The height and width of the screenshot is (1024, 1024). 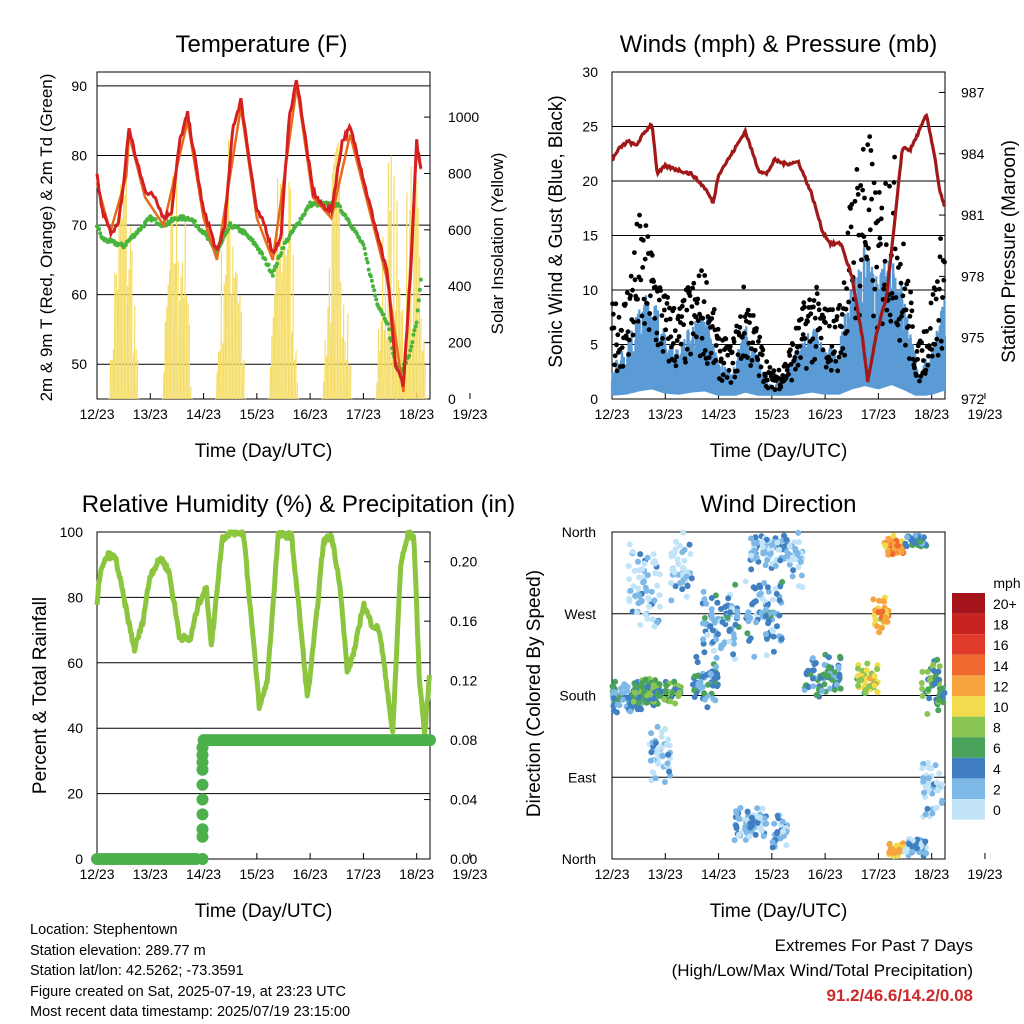 I want to click on x-tick-label: 13/23, so click(x=665, y=414).